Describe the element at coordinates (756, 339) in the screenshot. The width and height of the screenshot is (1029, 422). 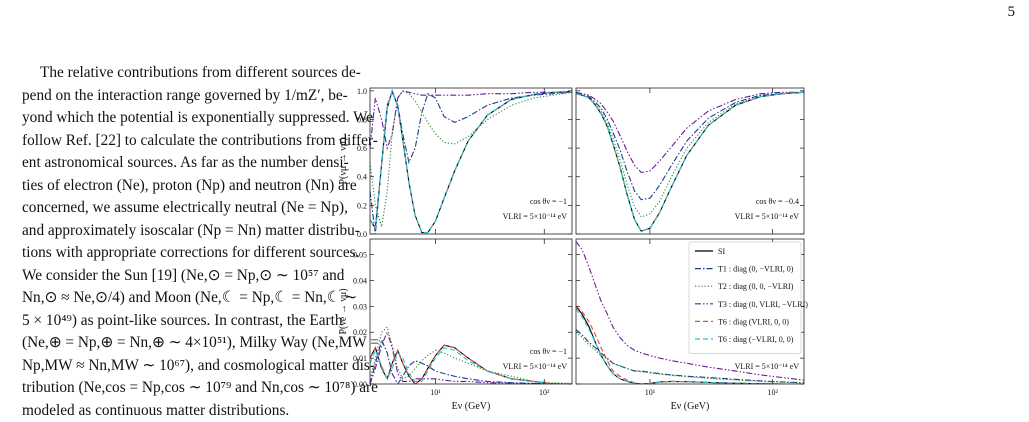
I see `legend-label: T6 : diag (−VLRI, 0, 0)` at that location.